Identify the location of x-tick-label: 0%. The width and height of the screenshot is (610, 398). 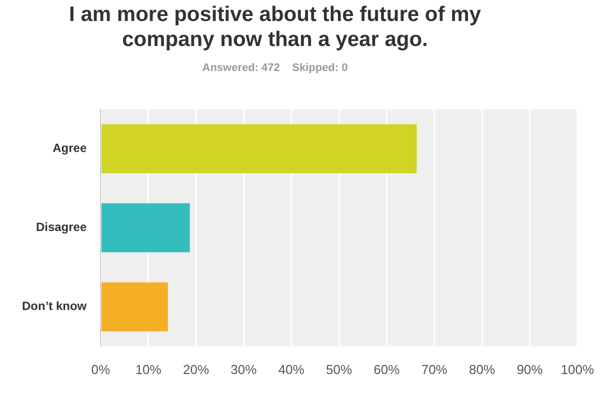
(100, 369).